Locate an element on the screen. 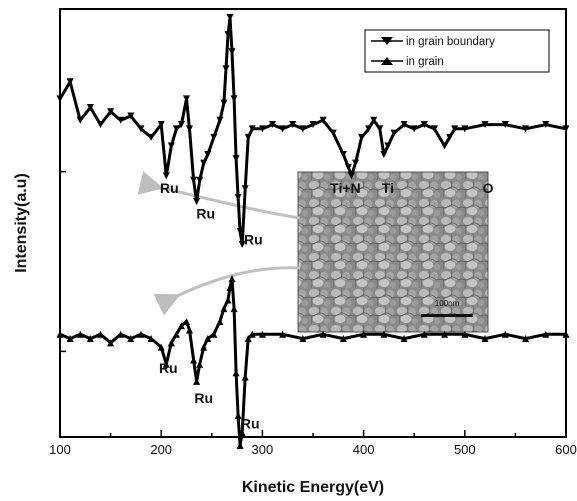 This screenshot has height=501, width=577. x-axis-label: Kinetic Energy(eV) is located at coordinates (313, 487).